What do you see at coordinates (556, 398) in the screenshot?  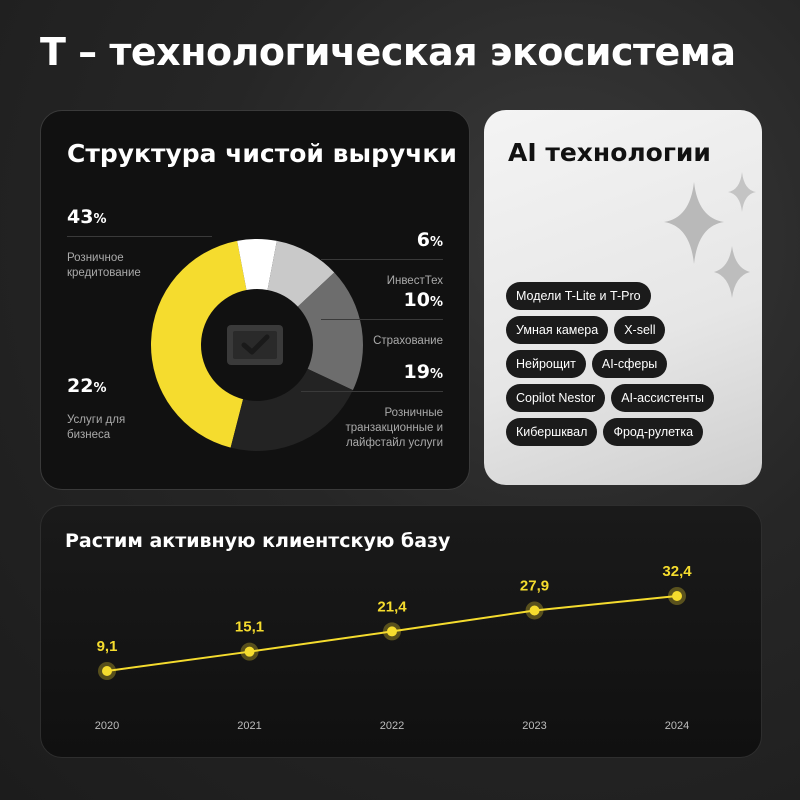 I see `chip-copilot-nestor: Copilot Nestor` at bounding box center [556, 398].